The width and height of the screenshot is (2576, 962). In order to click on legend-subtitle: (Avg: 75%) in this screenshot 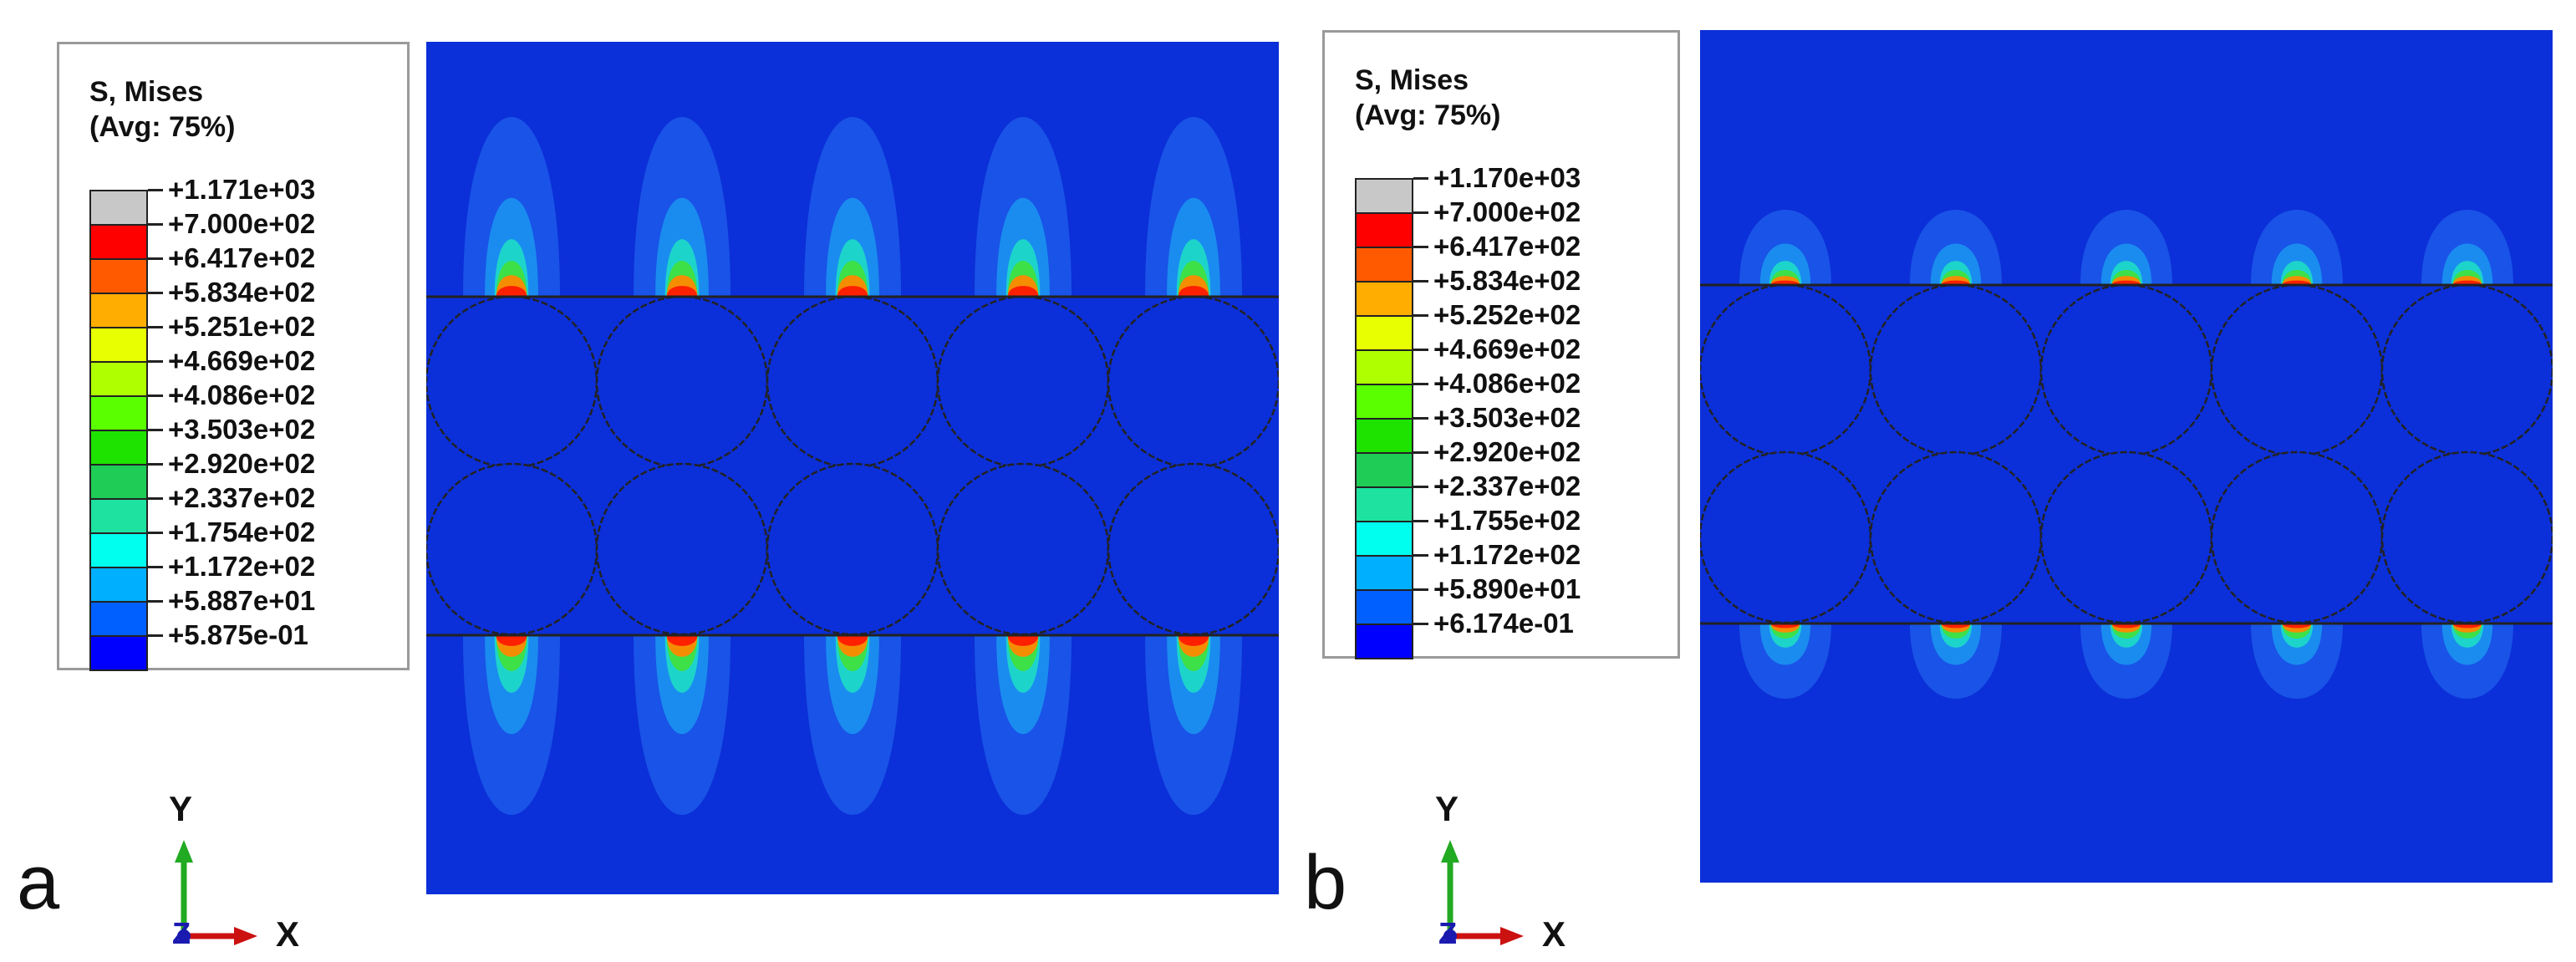, I will do `click(162, 127)`.